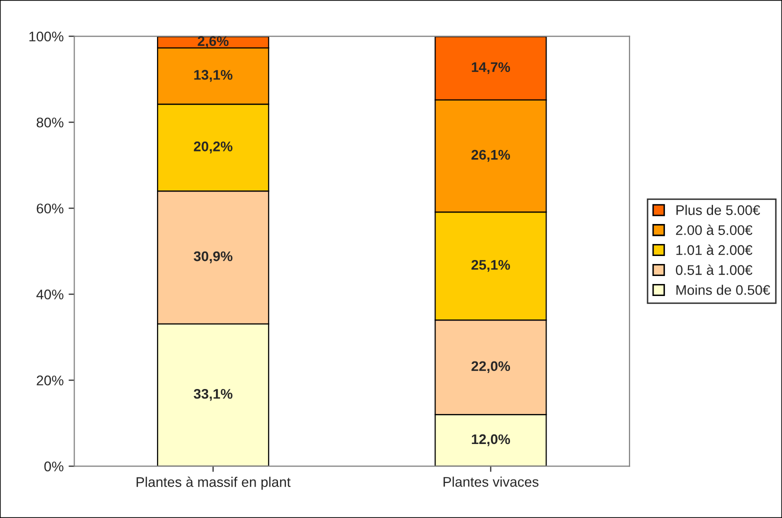 Image resolution: width=782 pixels, height=518 pixels. What do you see at coordinates (490, 367) in the screenshot?
I see `data-label: 22,0%` at bounding box center [490, 367].